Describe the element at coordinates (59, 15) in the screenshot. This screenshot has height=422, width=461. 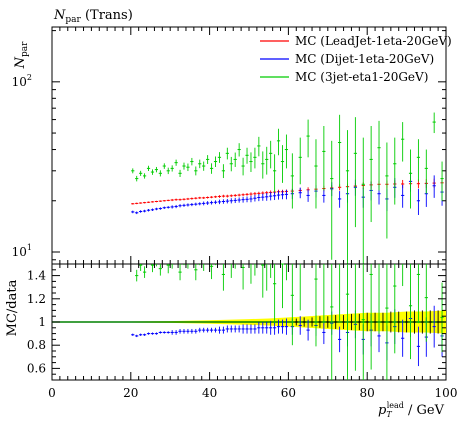
I see `title-main: N` at that location.